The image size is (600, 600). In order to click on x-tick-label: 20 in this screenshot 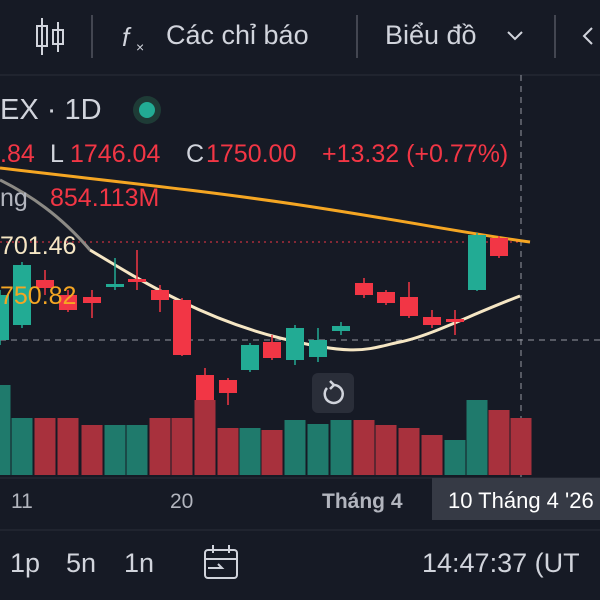, I will do `click(182, 501)`.